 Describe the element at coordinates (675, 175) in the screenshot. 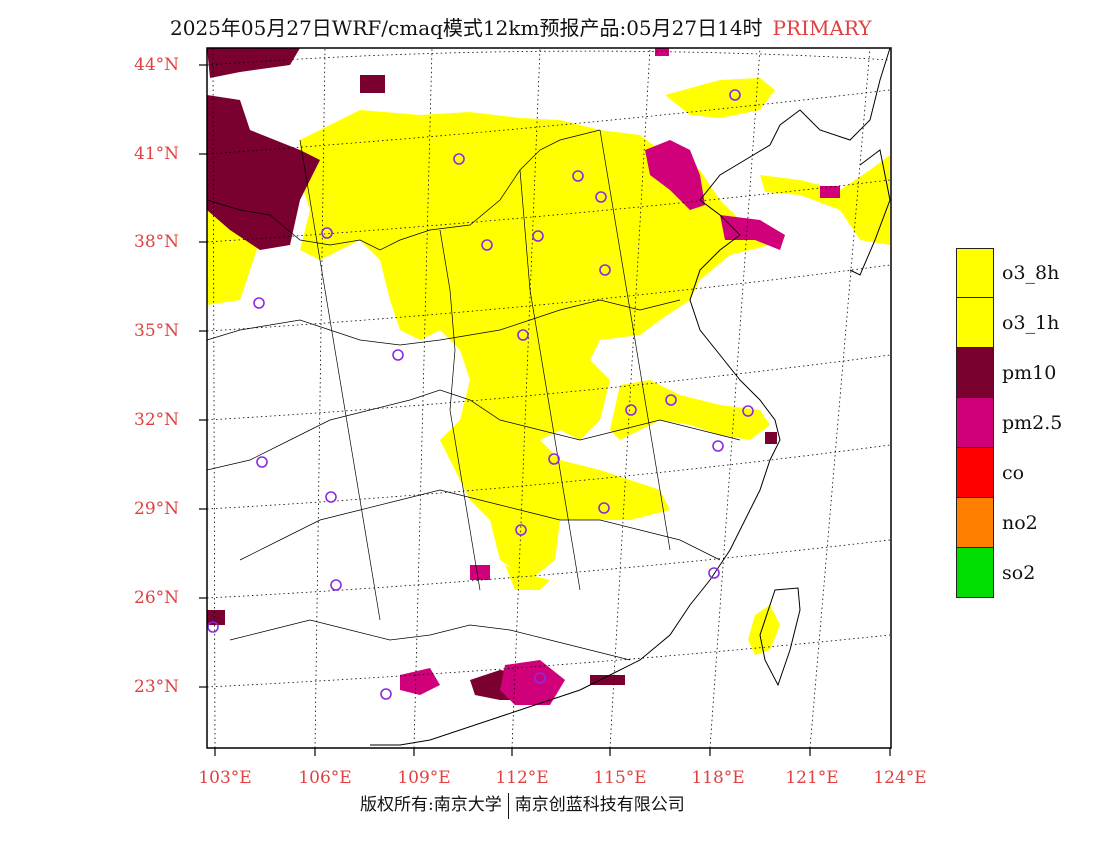

I see `pm25-region-beijing` at that location.